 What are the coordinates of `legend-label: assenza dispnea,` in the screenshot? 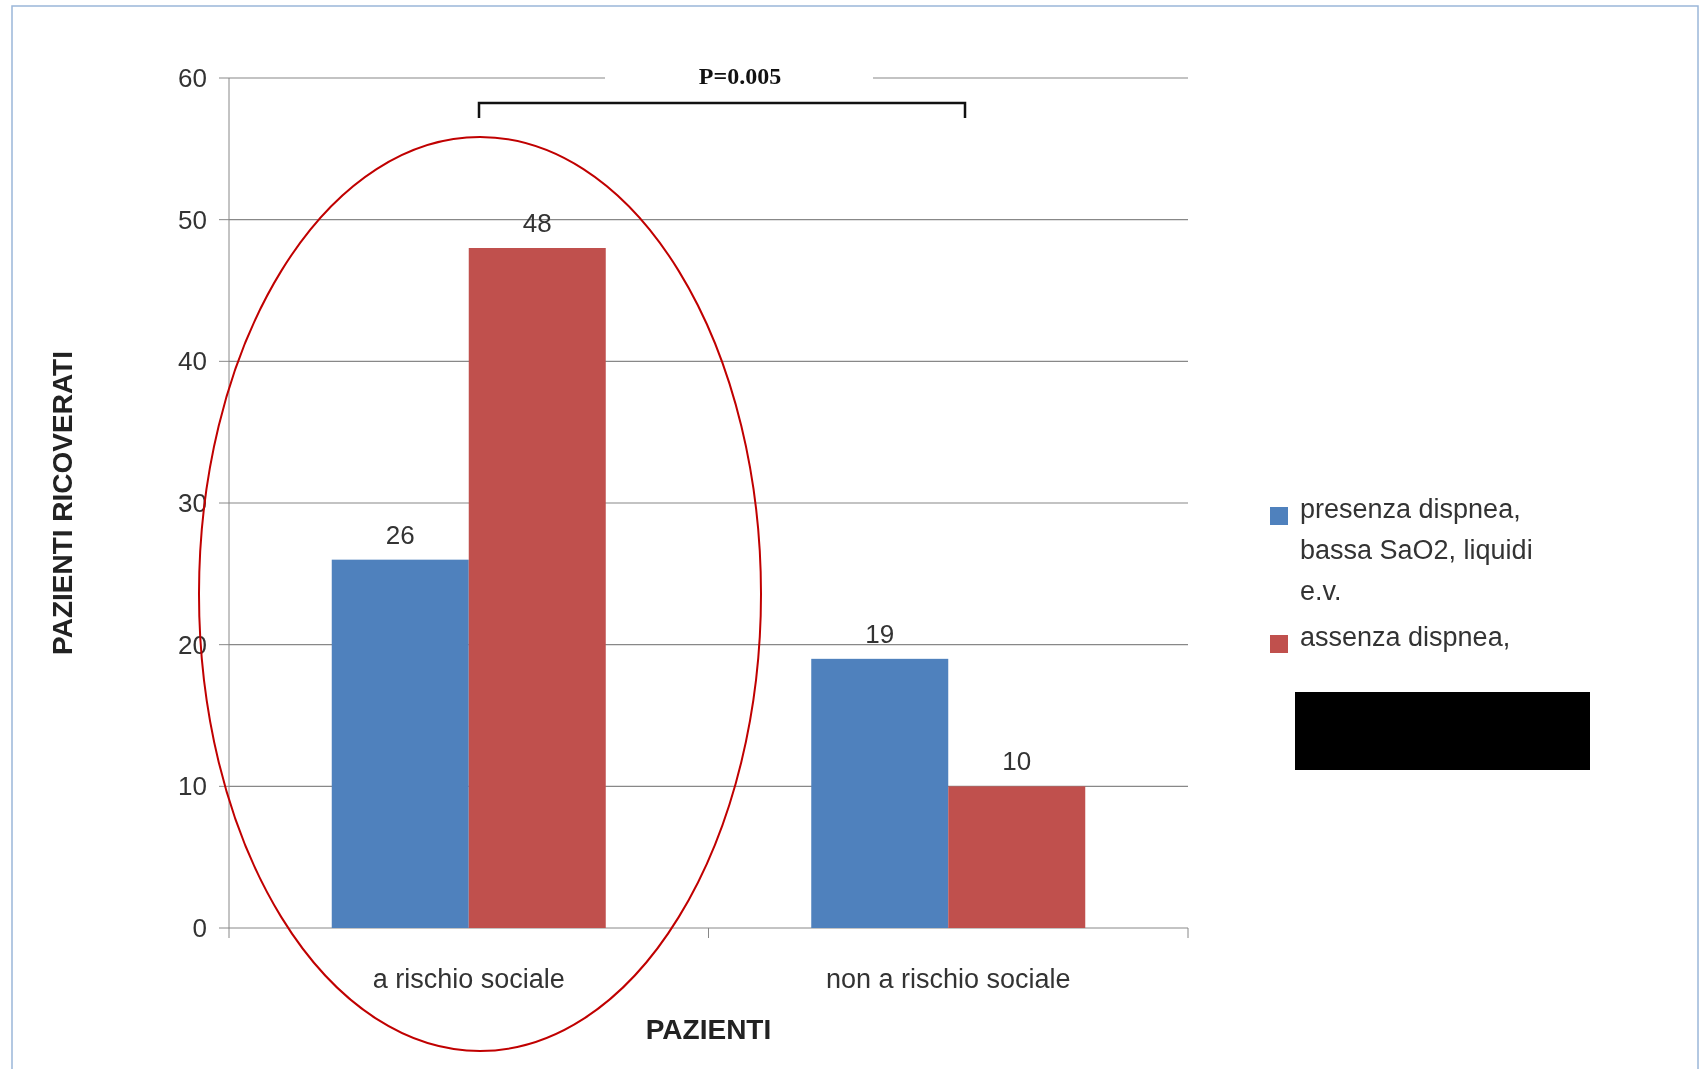 It's located at (1405, 637).